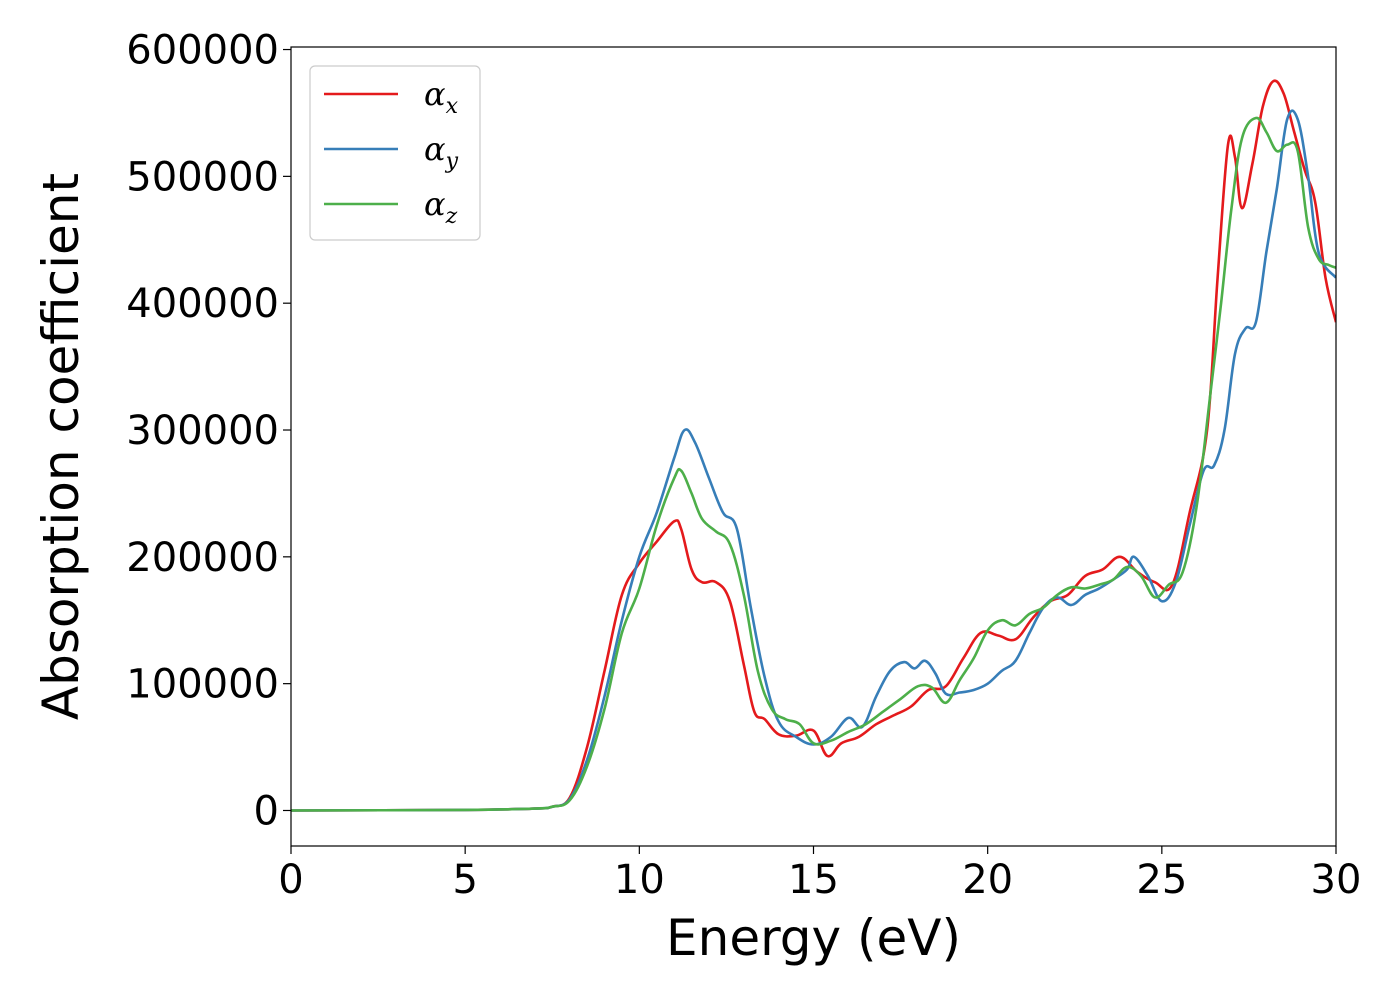 The image size is (1400, 1000). I want to click on x-tick-label: 10, so click(639, 880).